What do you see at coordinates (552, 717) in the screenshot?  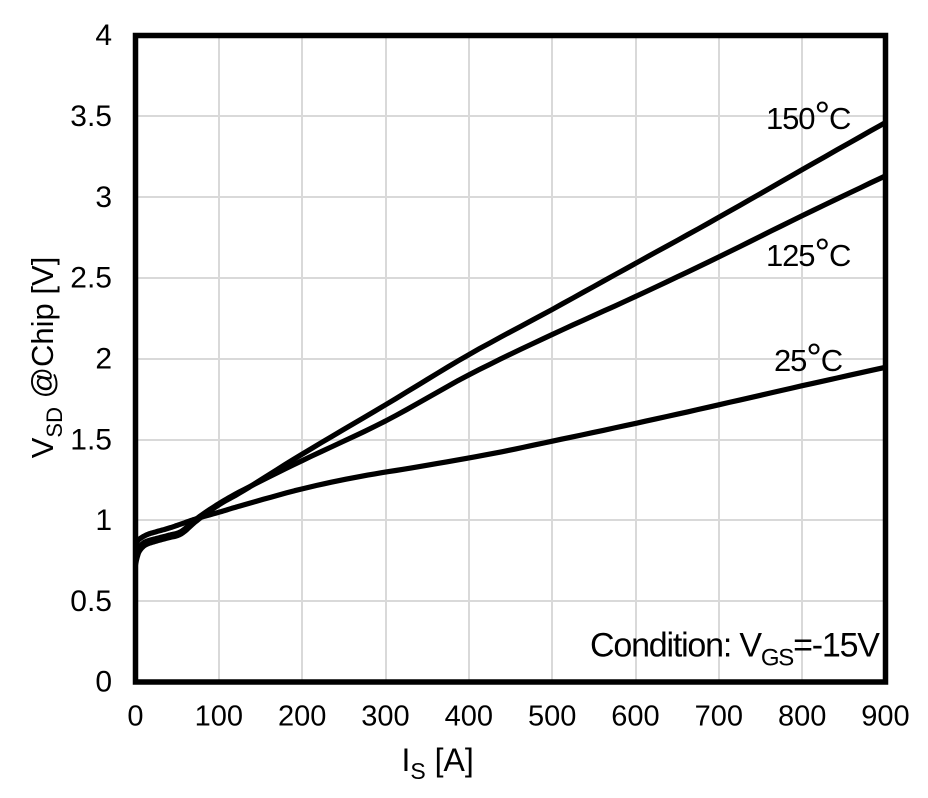 I see `svg-text: 500` at bounding box center [552, 717].